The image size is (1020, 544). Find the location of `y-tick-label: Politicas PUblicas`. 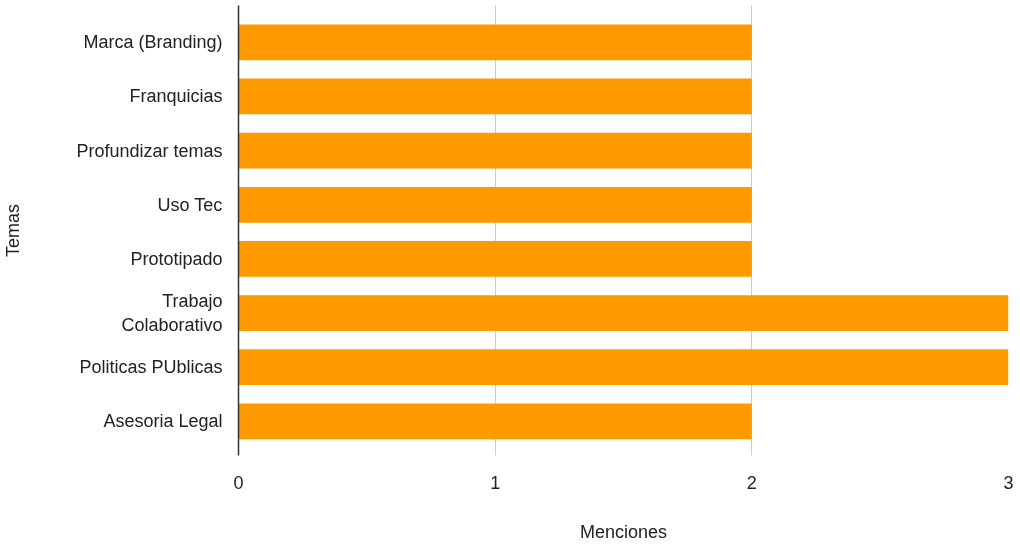

y-tick-label: Politicas PUblicas is located at coordinates (151, 367).